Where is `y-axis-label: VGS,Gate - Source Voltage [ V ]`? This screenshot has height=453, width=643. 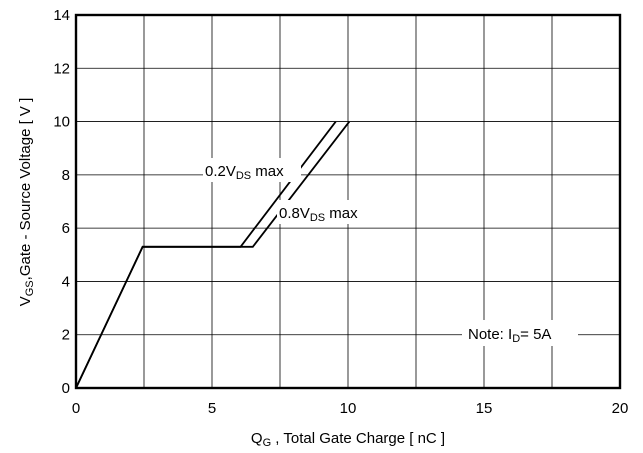
y-axis-label: VGS,Gate - Source Voltage [ V ] is located at coordinates (26, 202).